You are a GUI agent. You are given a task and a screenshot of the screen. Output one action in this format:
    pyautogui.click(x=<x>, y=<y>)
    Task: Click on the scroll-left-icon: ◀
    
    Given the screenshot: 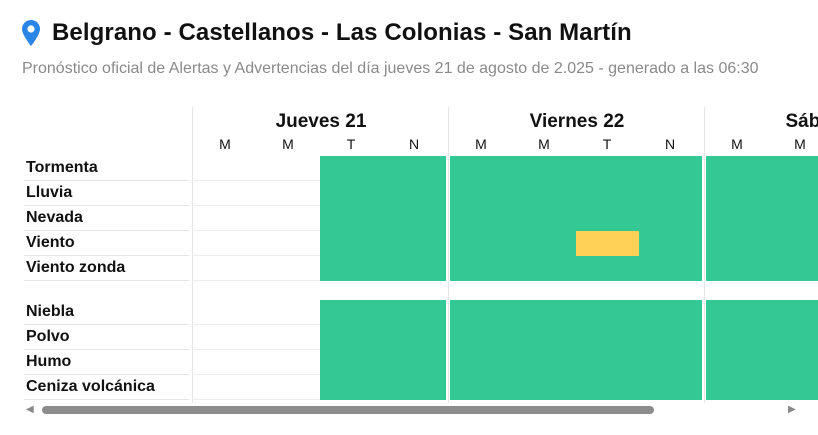 What is the action you would take?
    pyautogui.click(x=30, y=409)
    